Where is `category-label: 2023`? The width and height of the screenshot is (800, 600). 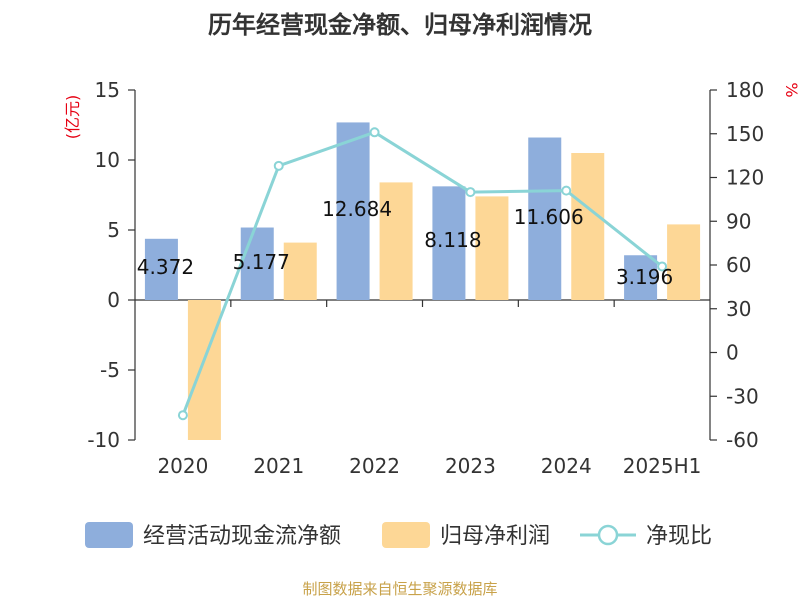
category-label: 2023 is located at coordinates (470, 466).